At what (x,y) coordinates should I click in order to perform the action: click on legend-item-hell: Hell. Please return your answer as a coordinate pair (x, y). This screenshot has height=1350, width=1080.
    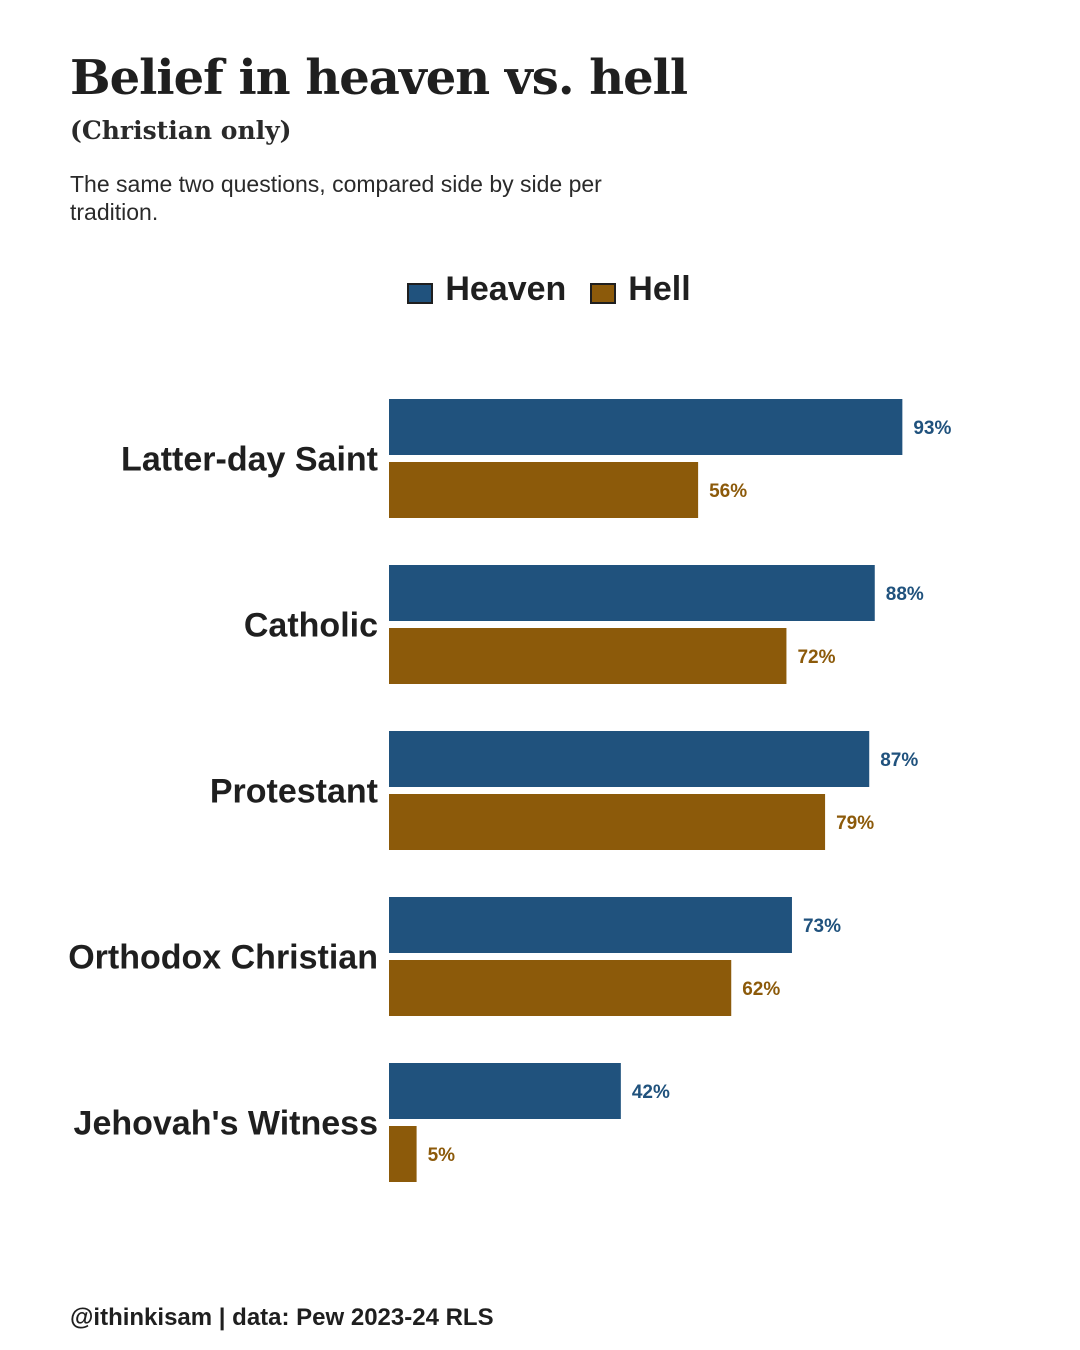
    Looking at the image, I should click on (640, 289).